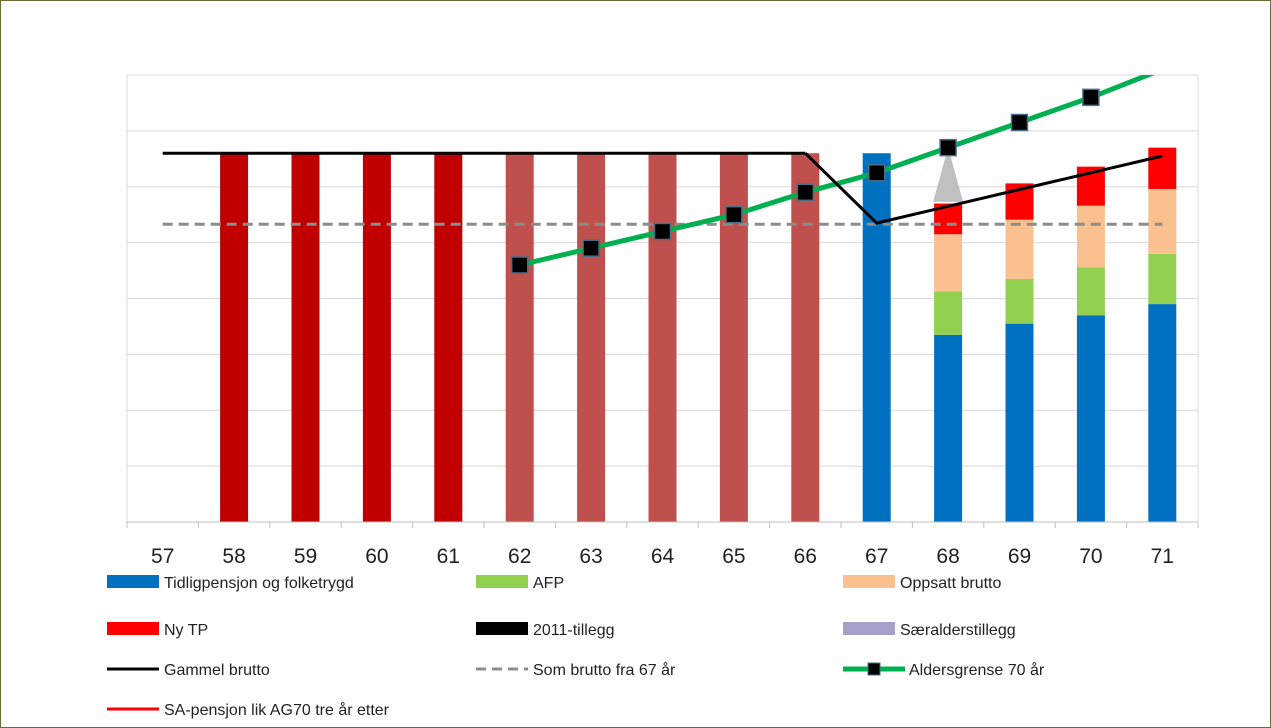 The image size is (1271, 728). Describe the element at coordinates (217, 670) in the screenshot. I see `legend-label: Gammel brutto` at that location.